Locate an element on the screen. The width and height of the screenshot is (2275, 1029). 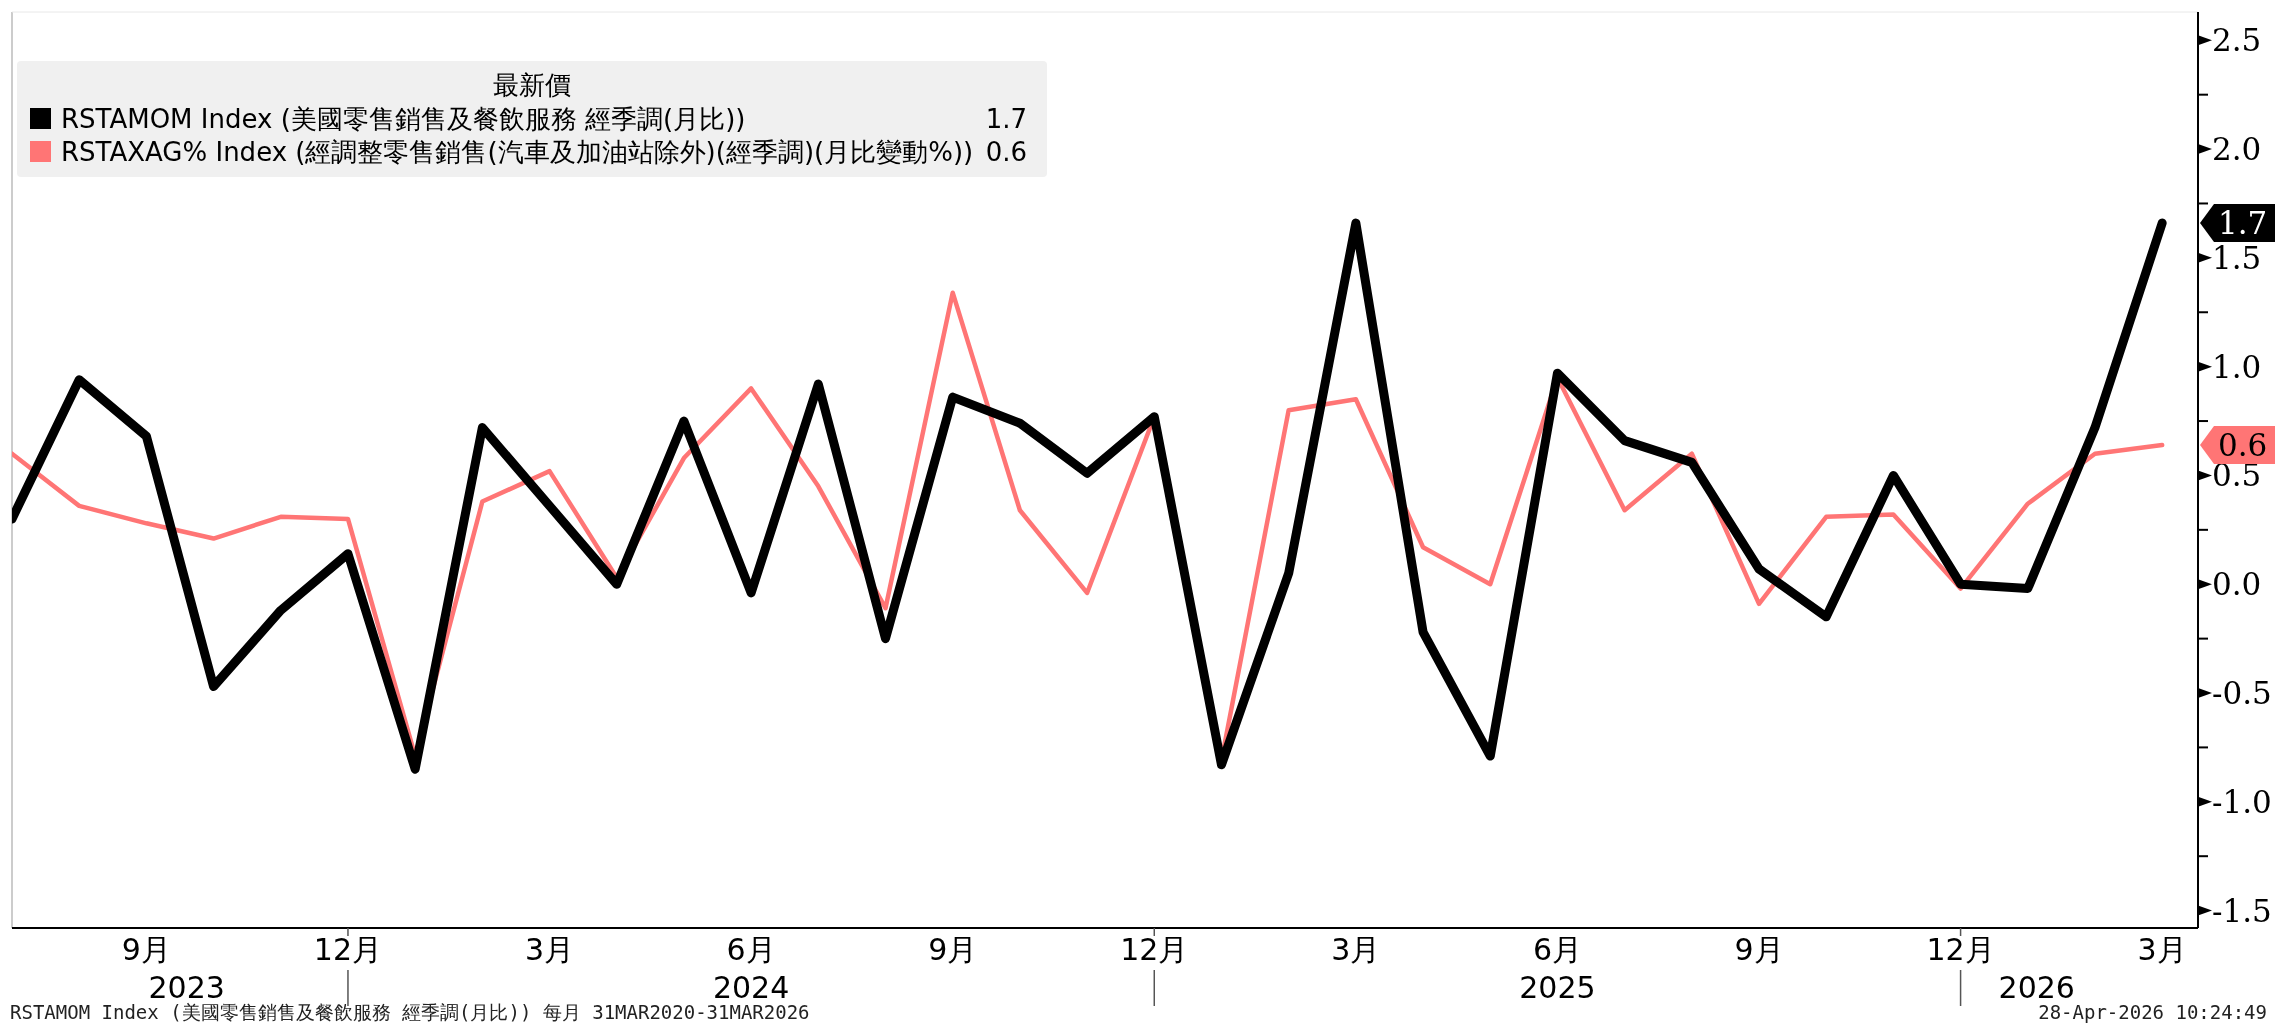
legend-title: 最新價 is located at coordinates (532, 85).